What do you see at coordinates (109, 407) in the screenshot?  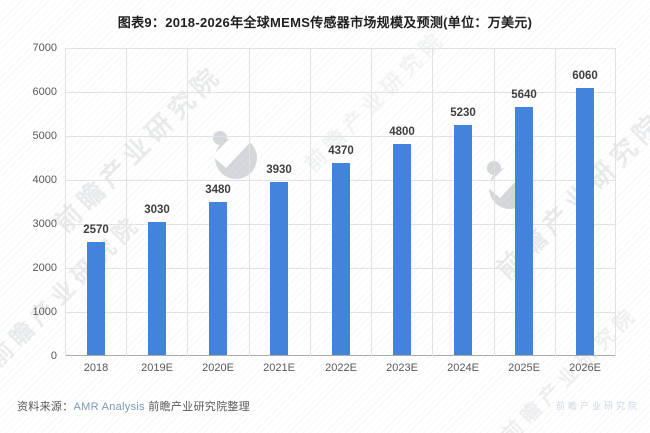 I see `source-name: AMR Analysis` at bounding box center [109, 407].